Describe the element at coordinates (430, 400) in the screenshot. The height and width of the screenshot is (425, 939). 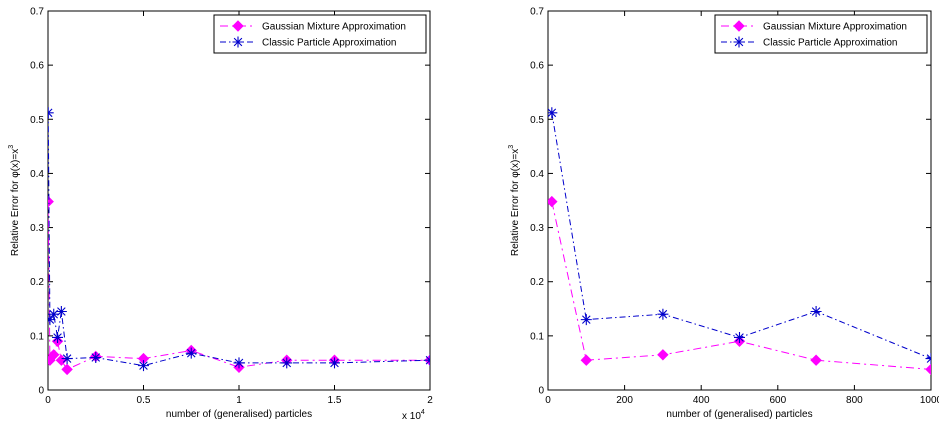
I see `x-tick-label: 2` at that location.